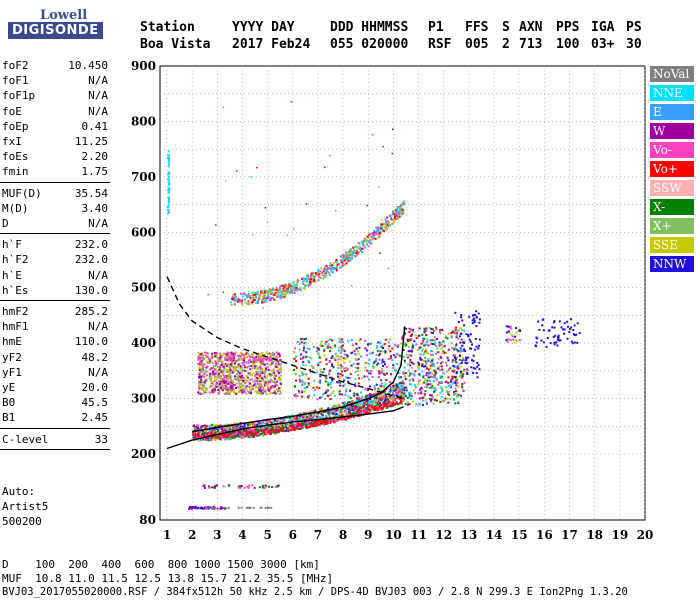 This screenshot has height=600, width=700. I want to click on param-row-b1: B1 2.45, so click(55, 417).